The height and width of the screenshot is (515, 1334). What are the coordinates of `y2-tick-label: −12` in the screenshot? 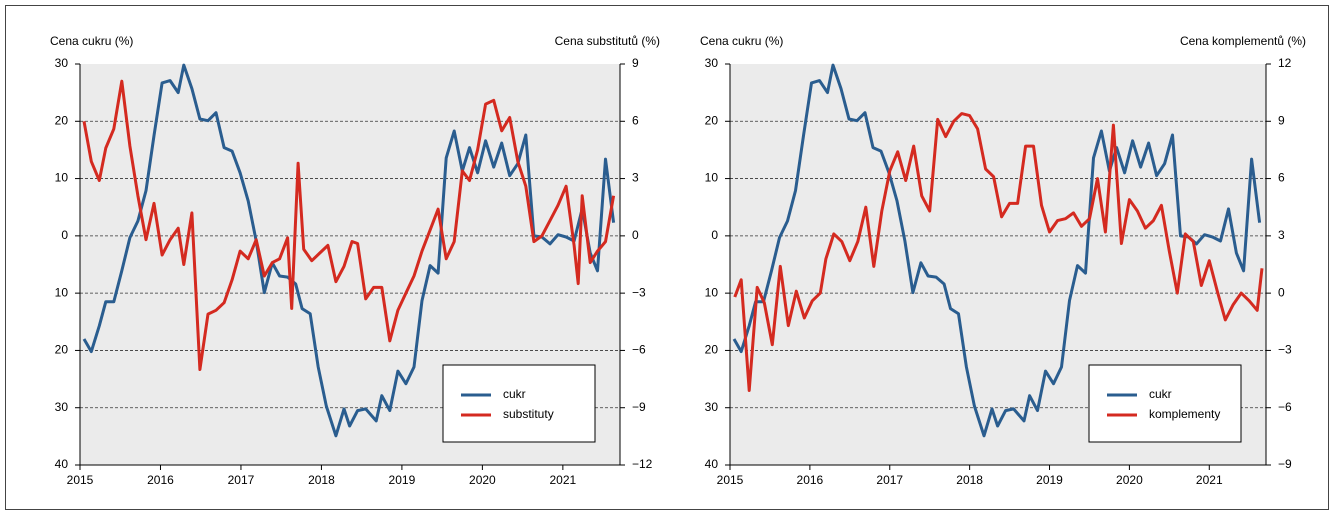 It's located at (642, 464).